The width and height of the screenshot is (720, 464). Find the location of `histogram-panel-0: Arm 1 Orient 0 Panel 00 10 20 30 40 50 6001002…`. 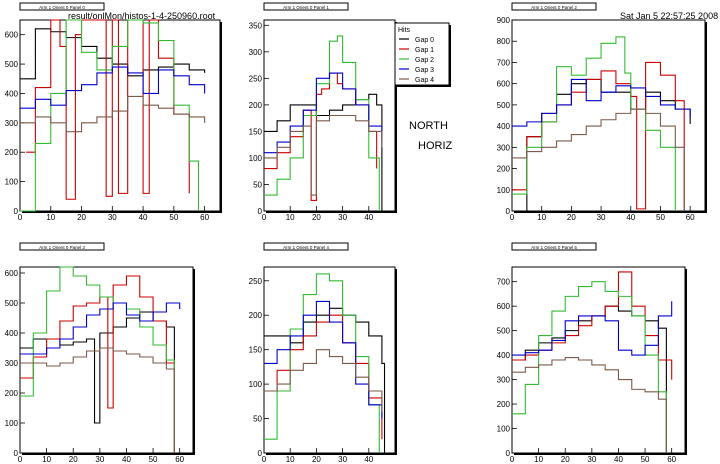

histogram-panel-0: Arm 1 Orient 0 Panel 00 10 20 30 40 50 6001002… is located at coordinates (113, 112).